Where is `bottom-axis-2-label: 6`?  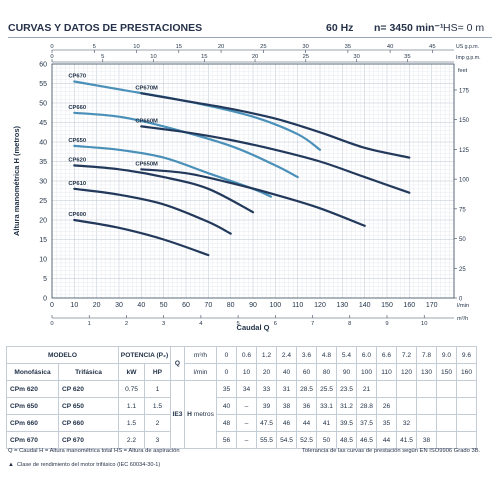
bottom-axis-2-label: 6 is located at coordinates (275, 324).